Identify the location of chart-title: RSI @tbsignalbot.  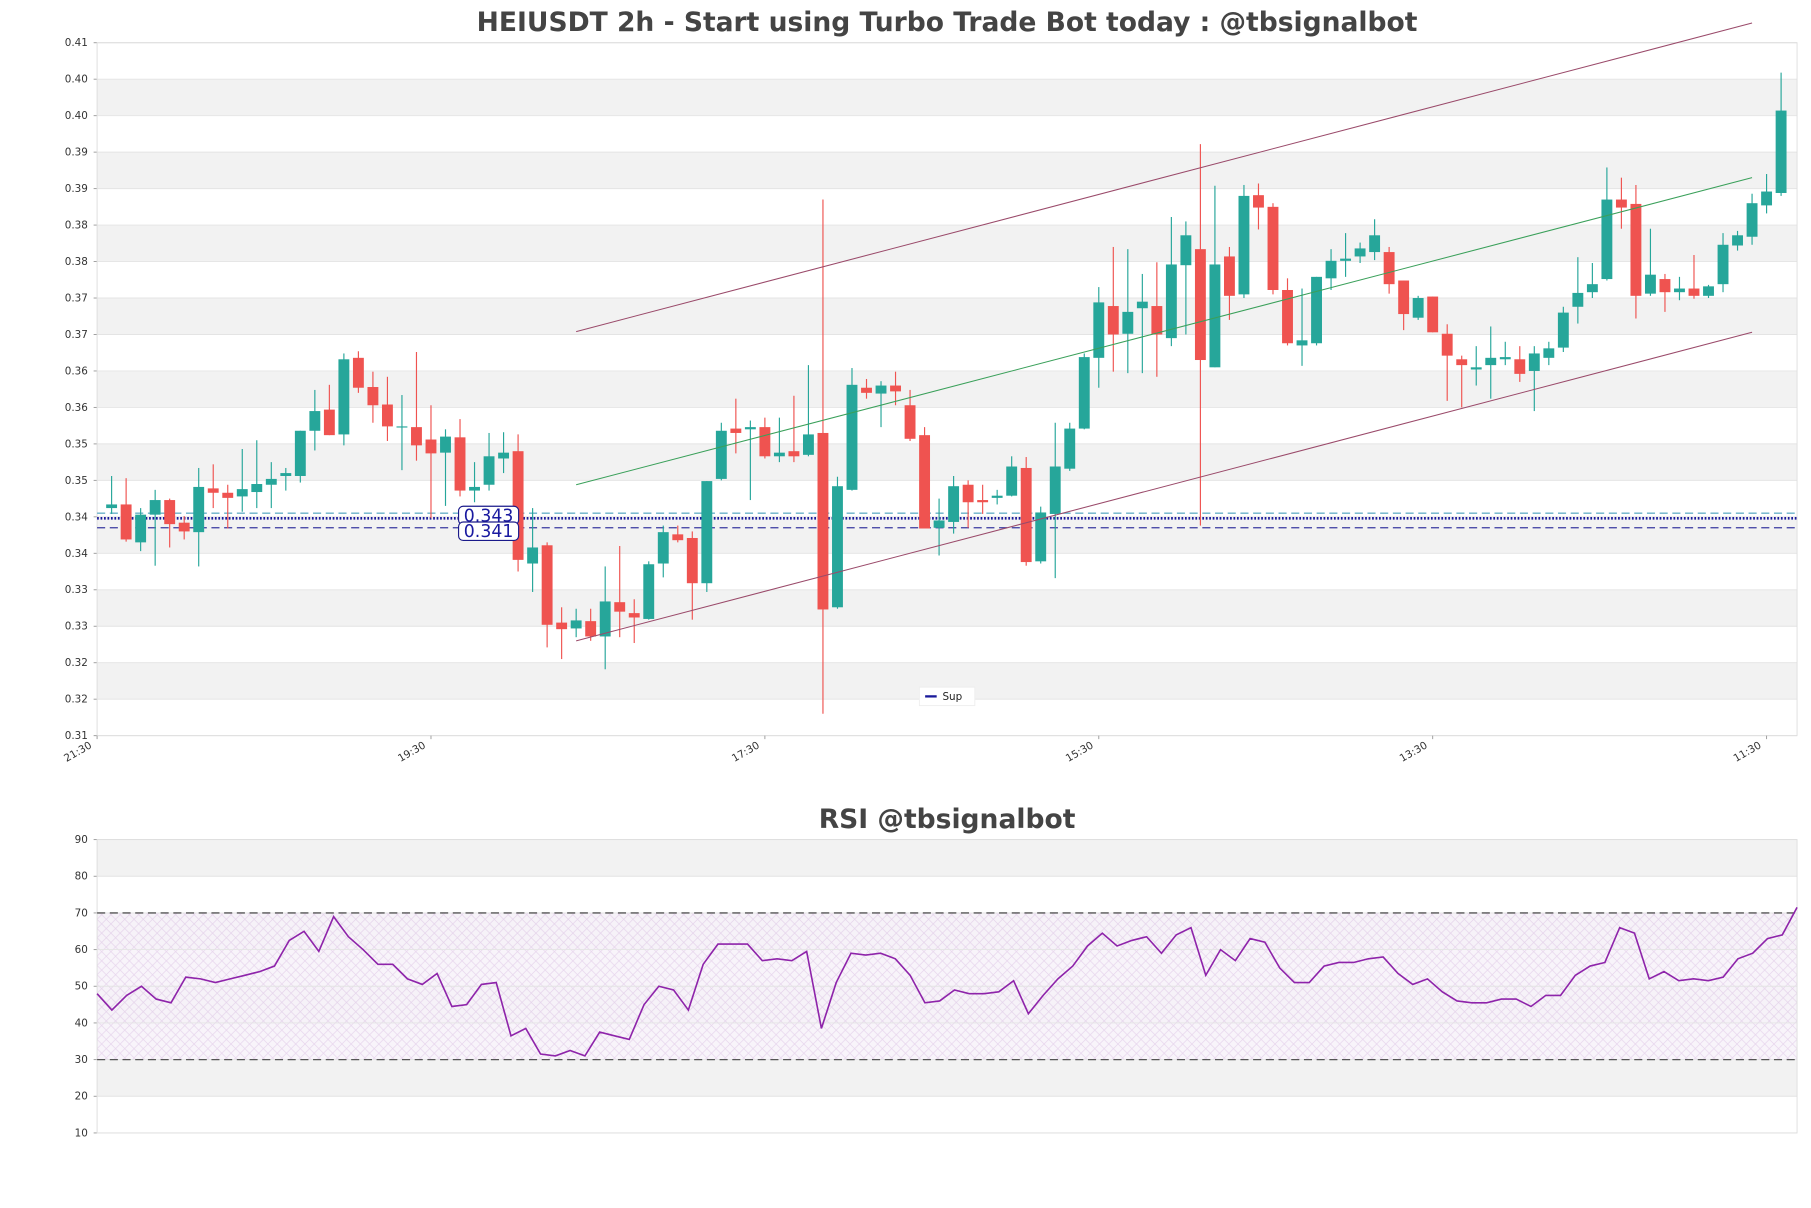
(947, 819).